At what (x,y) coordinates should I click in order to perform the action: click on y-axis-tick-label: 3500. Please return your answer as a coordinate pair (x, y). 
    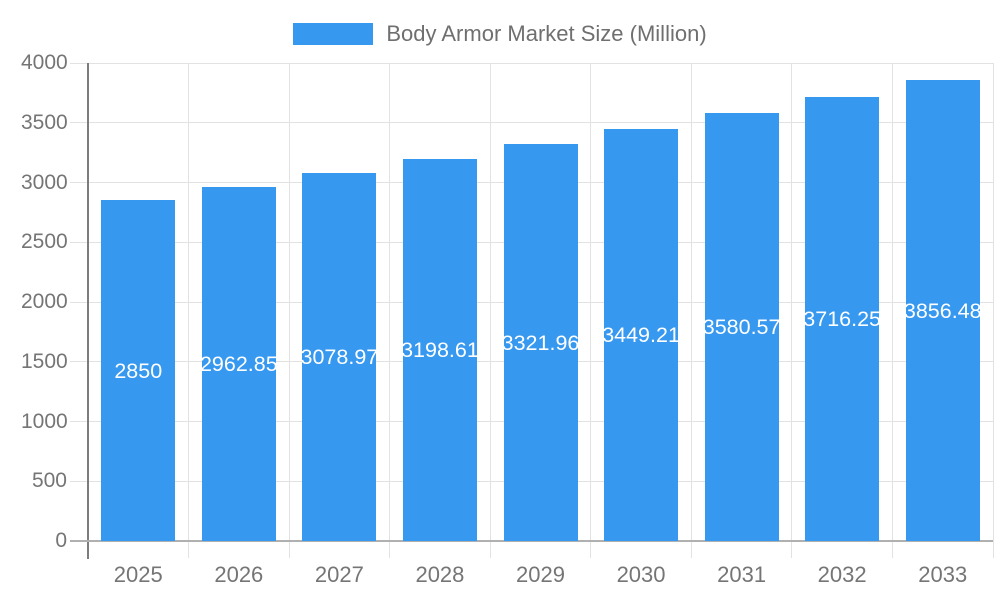
    Looking at the image, I should click on (44, 122).